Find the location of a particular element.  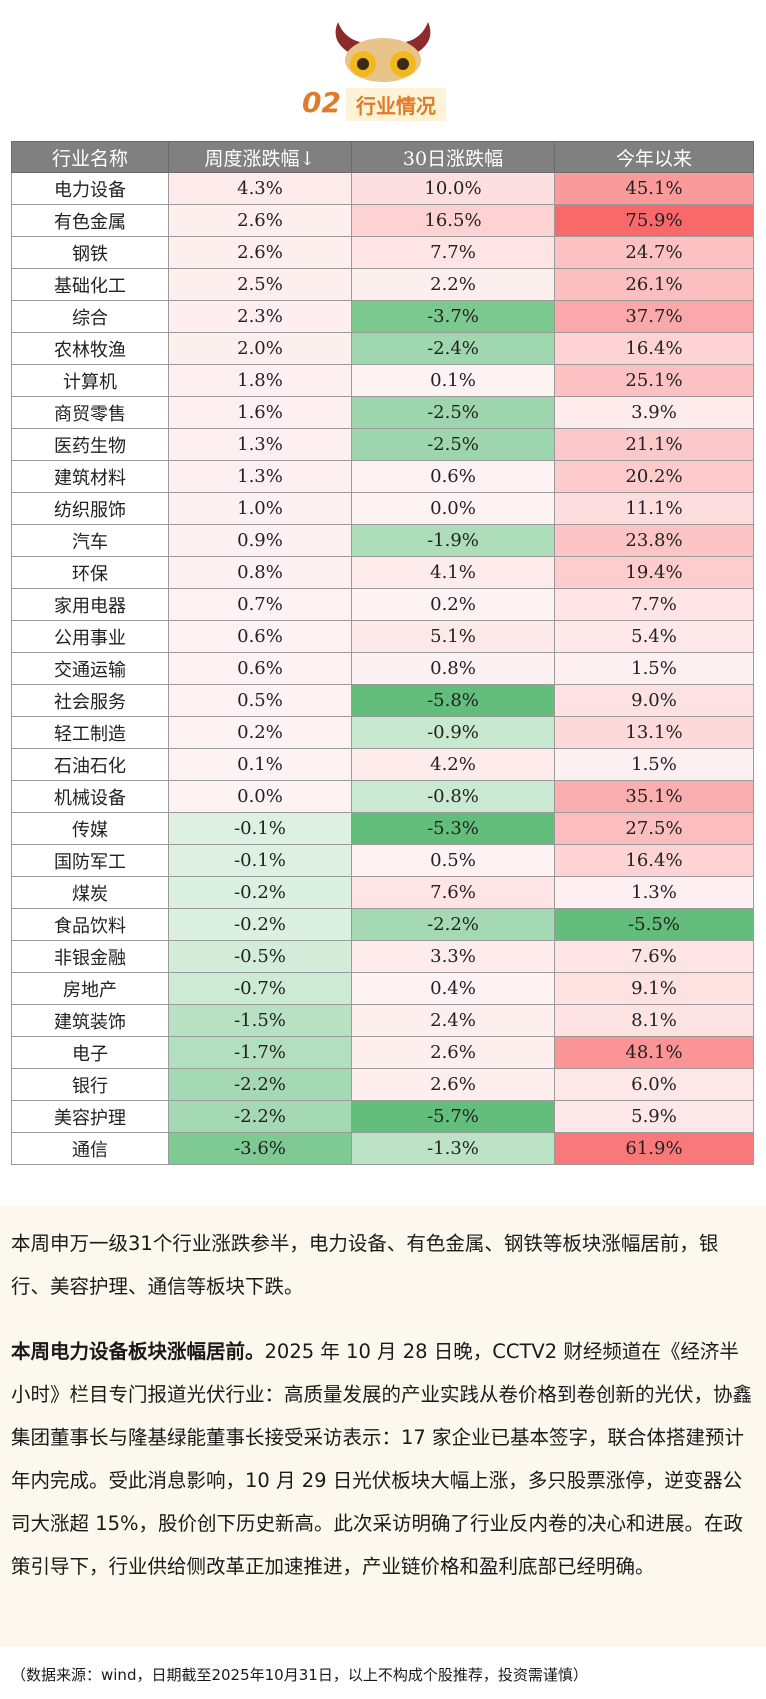

table-row: 基础化工 2.5% 2.2% 26.1% is located at coordinates (382, 284).